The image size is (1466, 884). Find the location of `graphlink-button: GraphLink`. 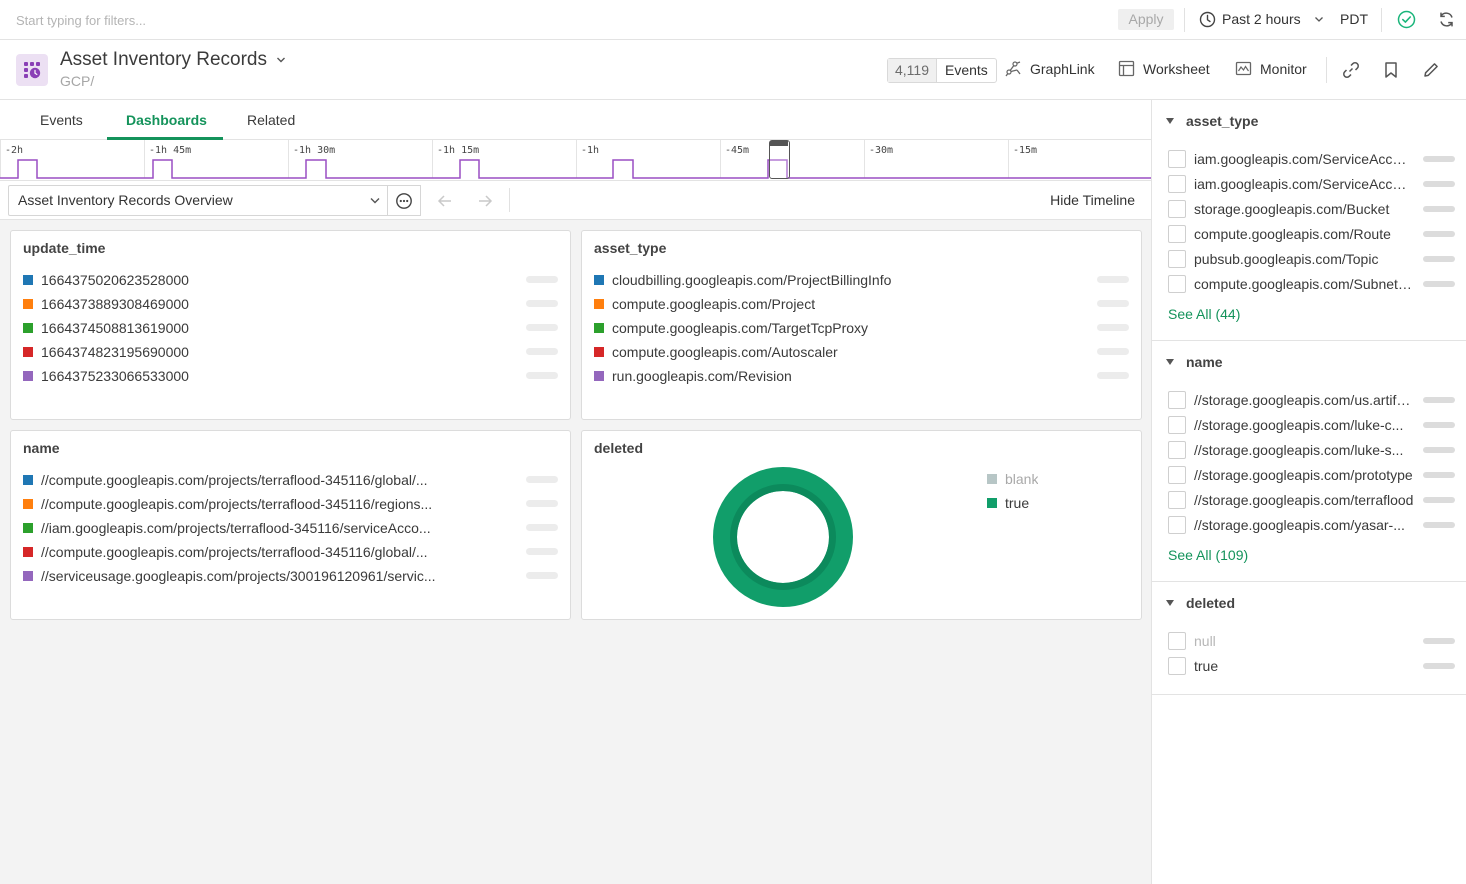

graphlink-button: GraphLink is located at coordinates (1049, 69).